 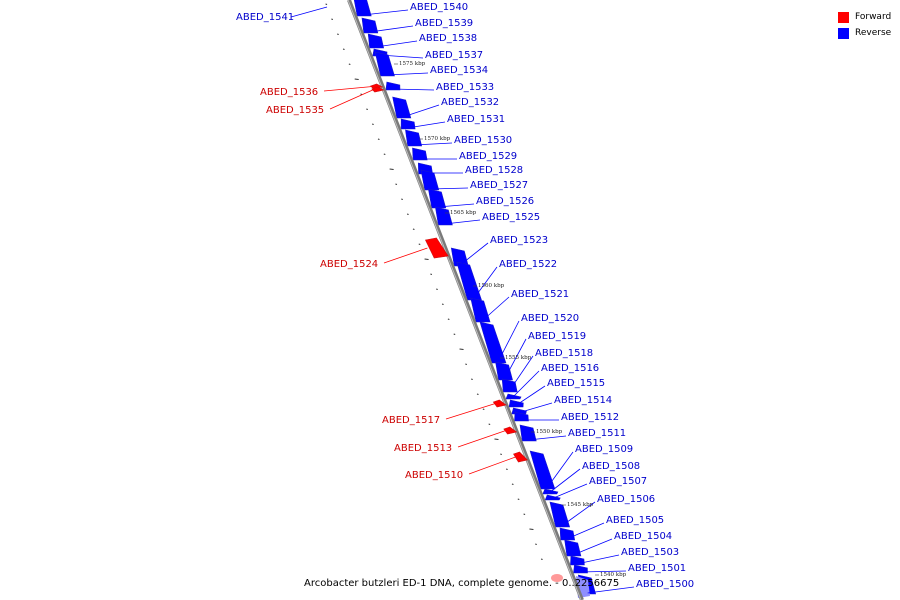 I want to click on legend-forward-label: Forward, so click(x=873, y=17).